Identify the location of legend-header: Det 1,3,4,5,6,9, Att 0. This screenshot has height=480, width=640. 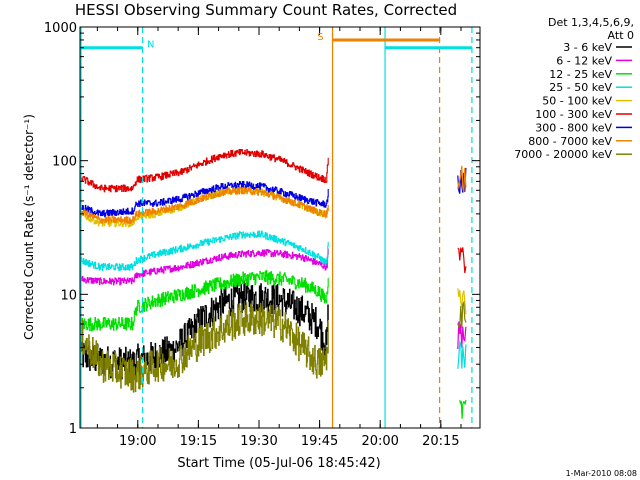
(591, 29).